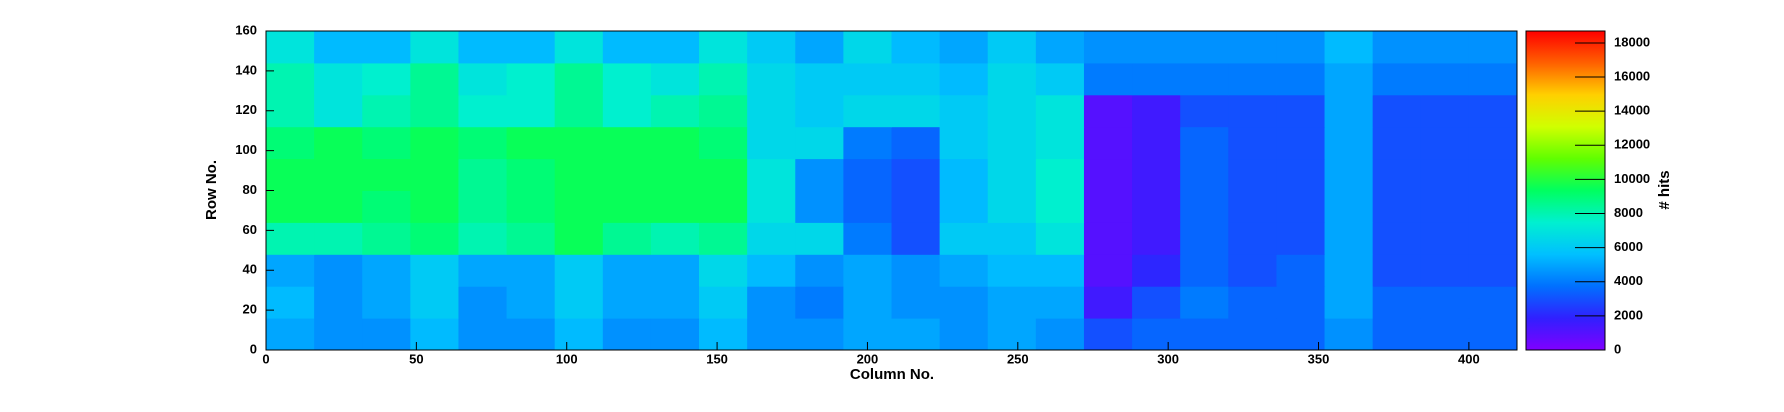 The width and height of the screenshot is (1784, 412). I want to click on colorbar-tick-label: 6000, so click(1628, 246).